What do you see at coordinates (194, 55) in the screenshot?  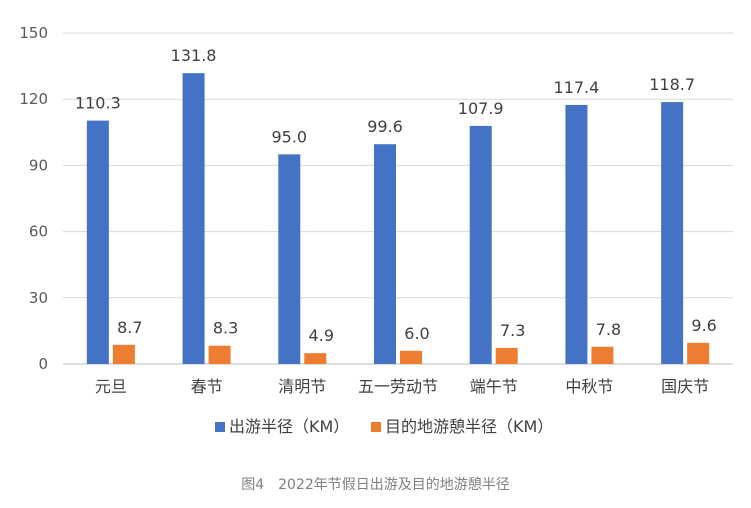 I see `data-label: 131.8` at bounding box center [194, 55].